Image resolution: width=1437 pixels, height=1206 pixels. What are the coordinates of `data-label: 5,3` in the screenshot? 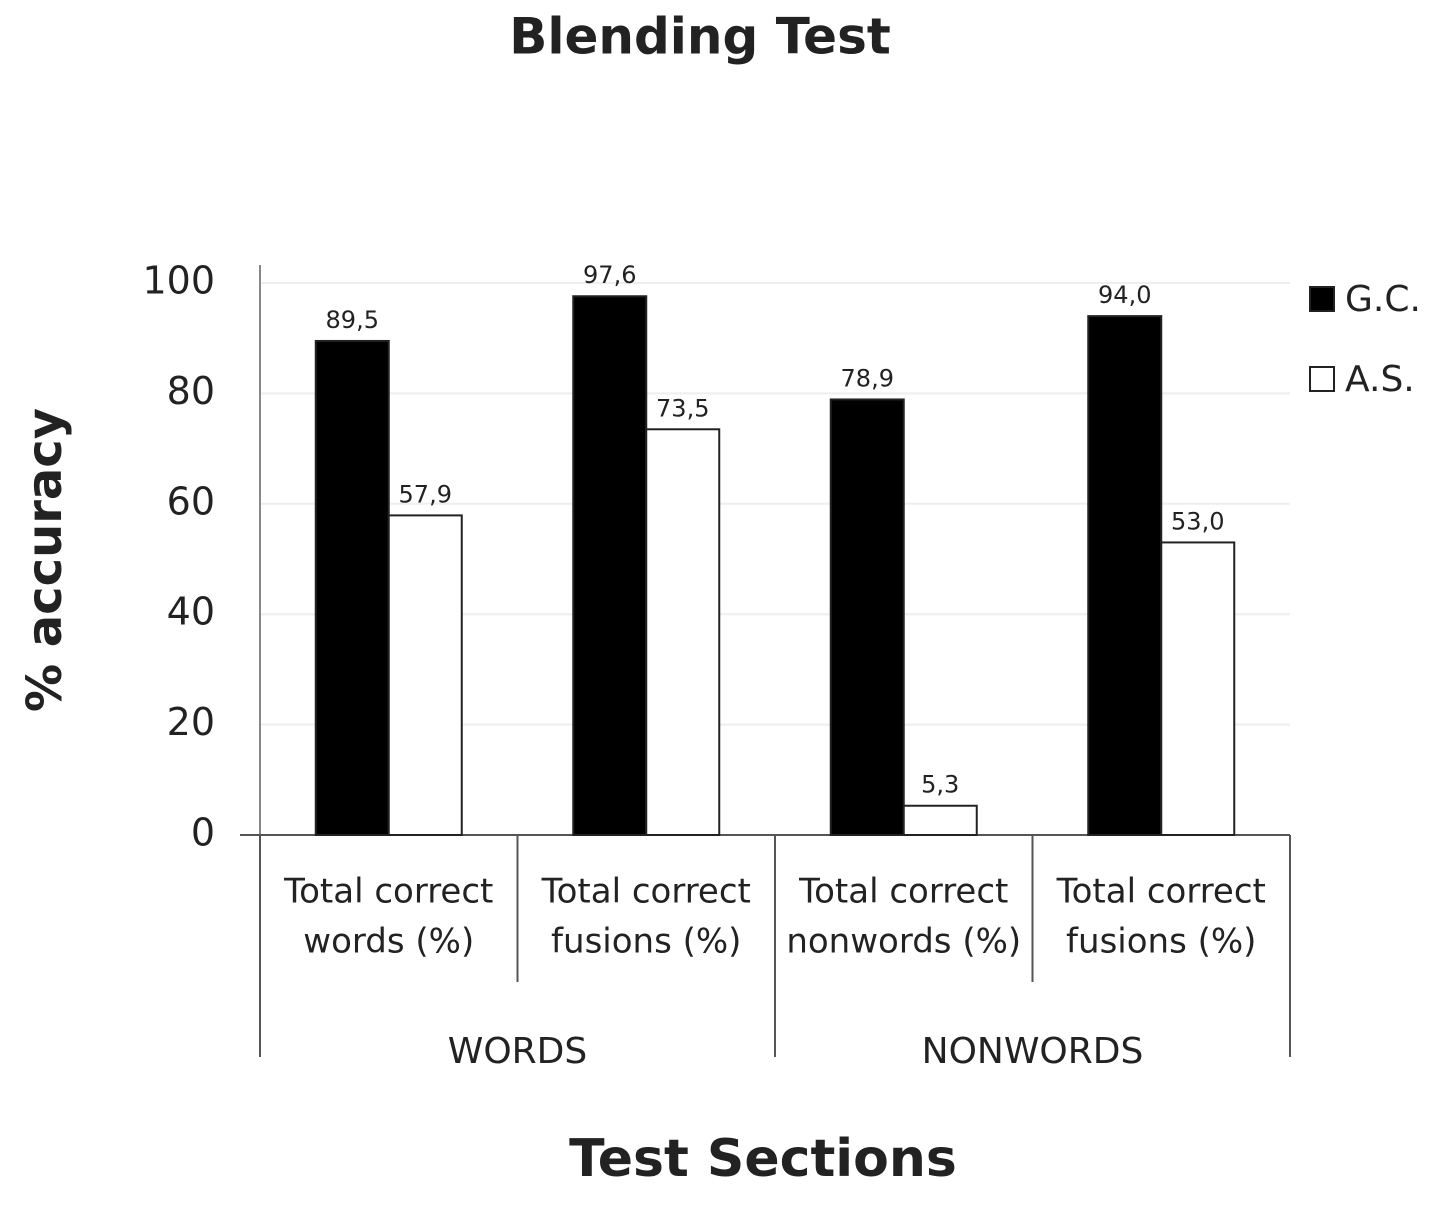 It's located at (940, 785).